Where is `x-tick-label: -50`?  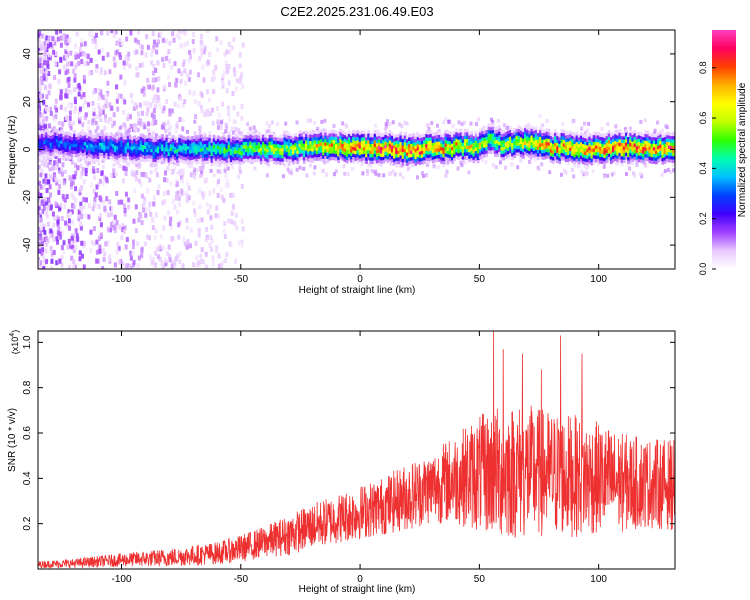 x-tick-label: -50 is located at coordinates (241, 279).